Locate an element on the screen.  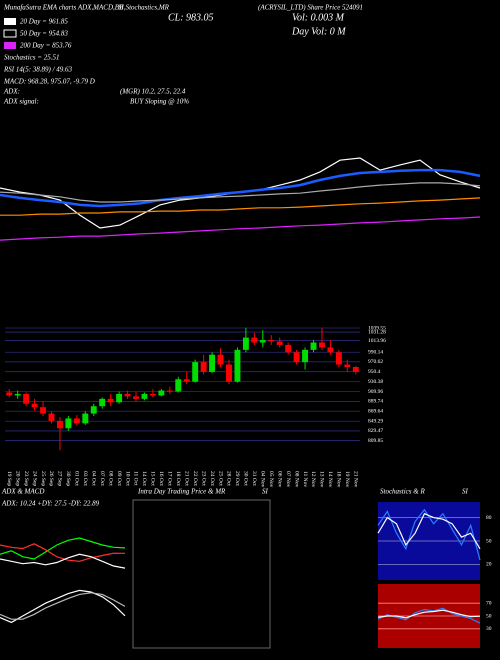
x-tick-label: 17 Oct is located at coordinates (170, 478).